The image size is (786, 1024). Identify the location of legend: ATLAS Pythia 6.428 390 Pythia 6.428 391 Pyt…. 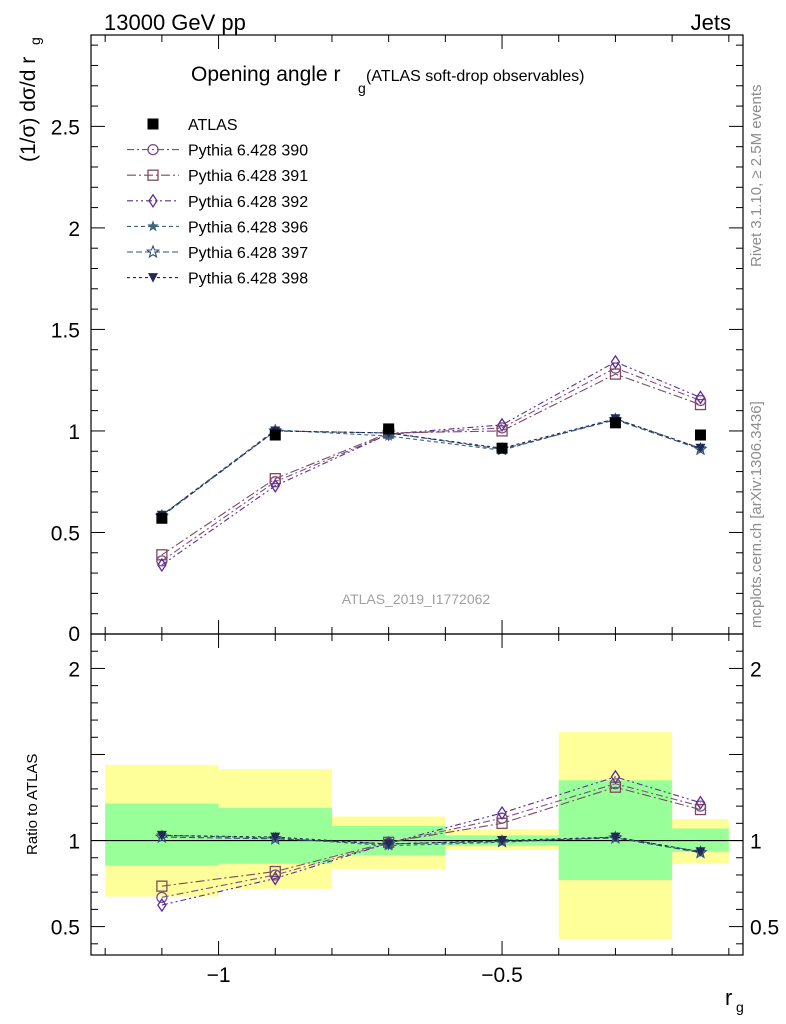
(217, 202).